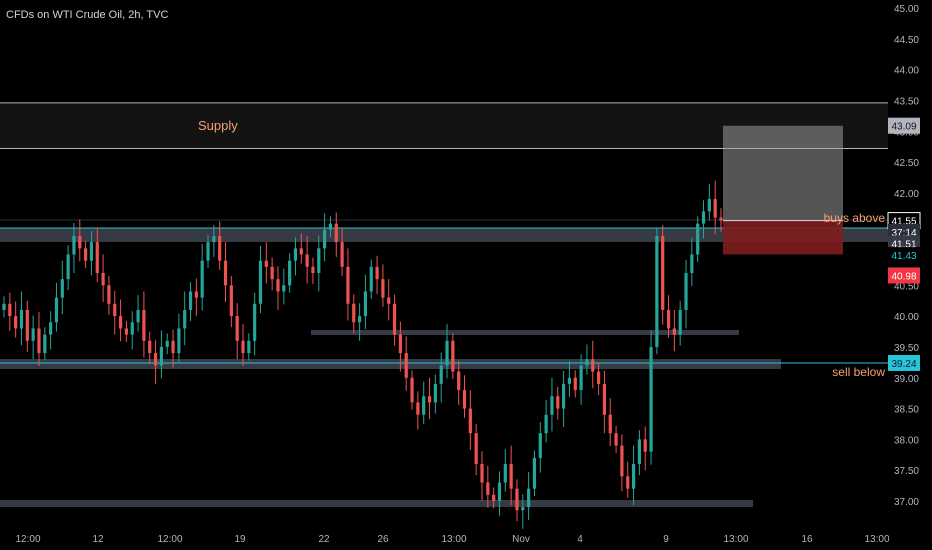 This screenshot has height=550, width=932. Describe the element at coordinates (807, 539) in the screenshot. I see `time-tick-label: 16` at that location.